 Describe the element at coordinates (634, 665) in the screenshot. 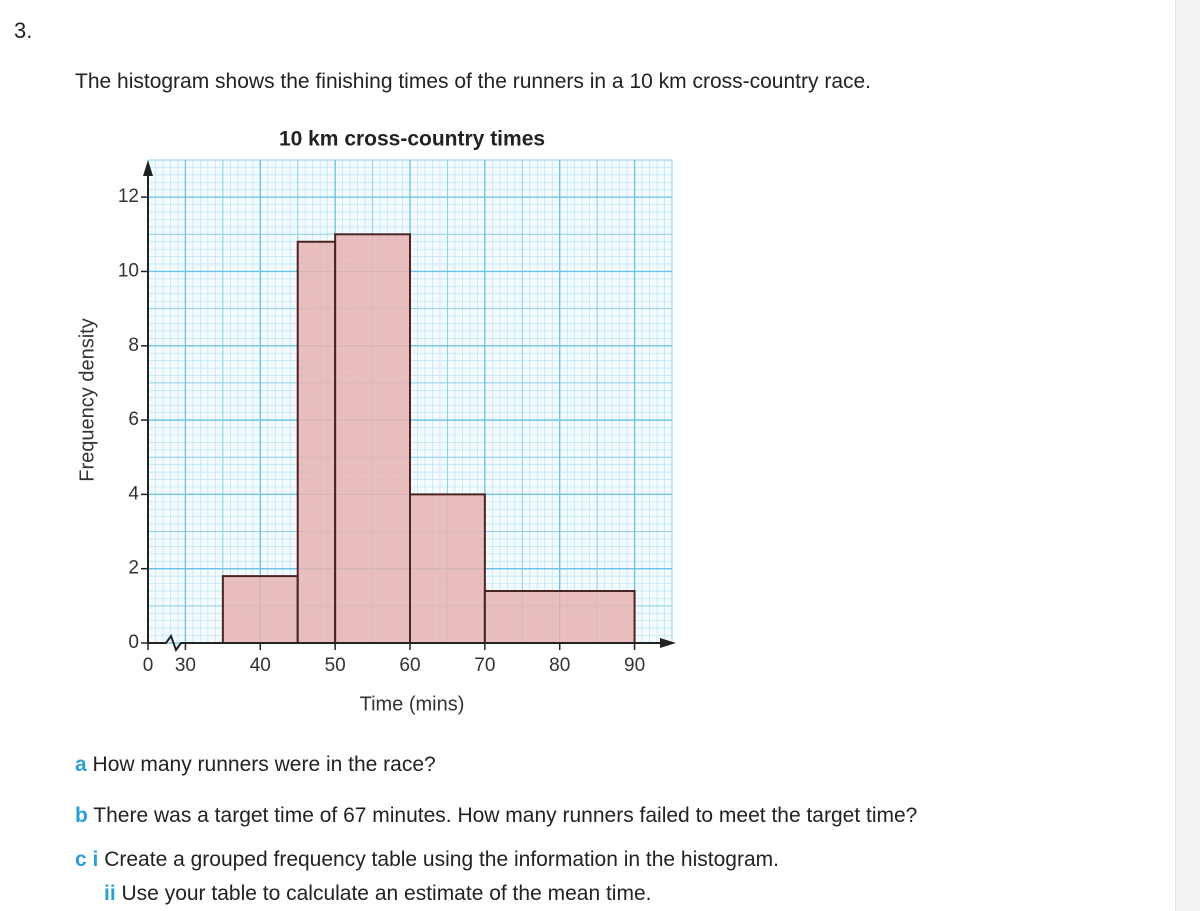

I see `x-tick-label: 90` at that location.